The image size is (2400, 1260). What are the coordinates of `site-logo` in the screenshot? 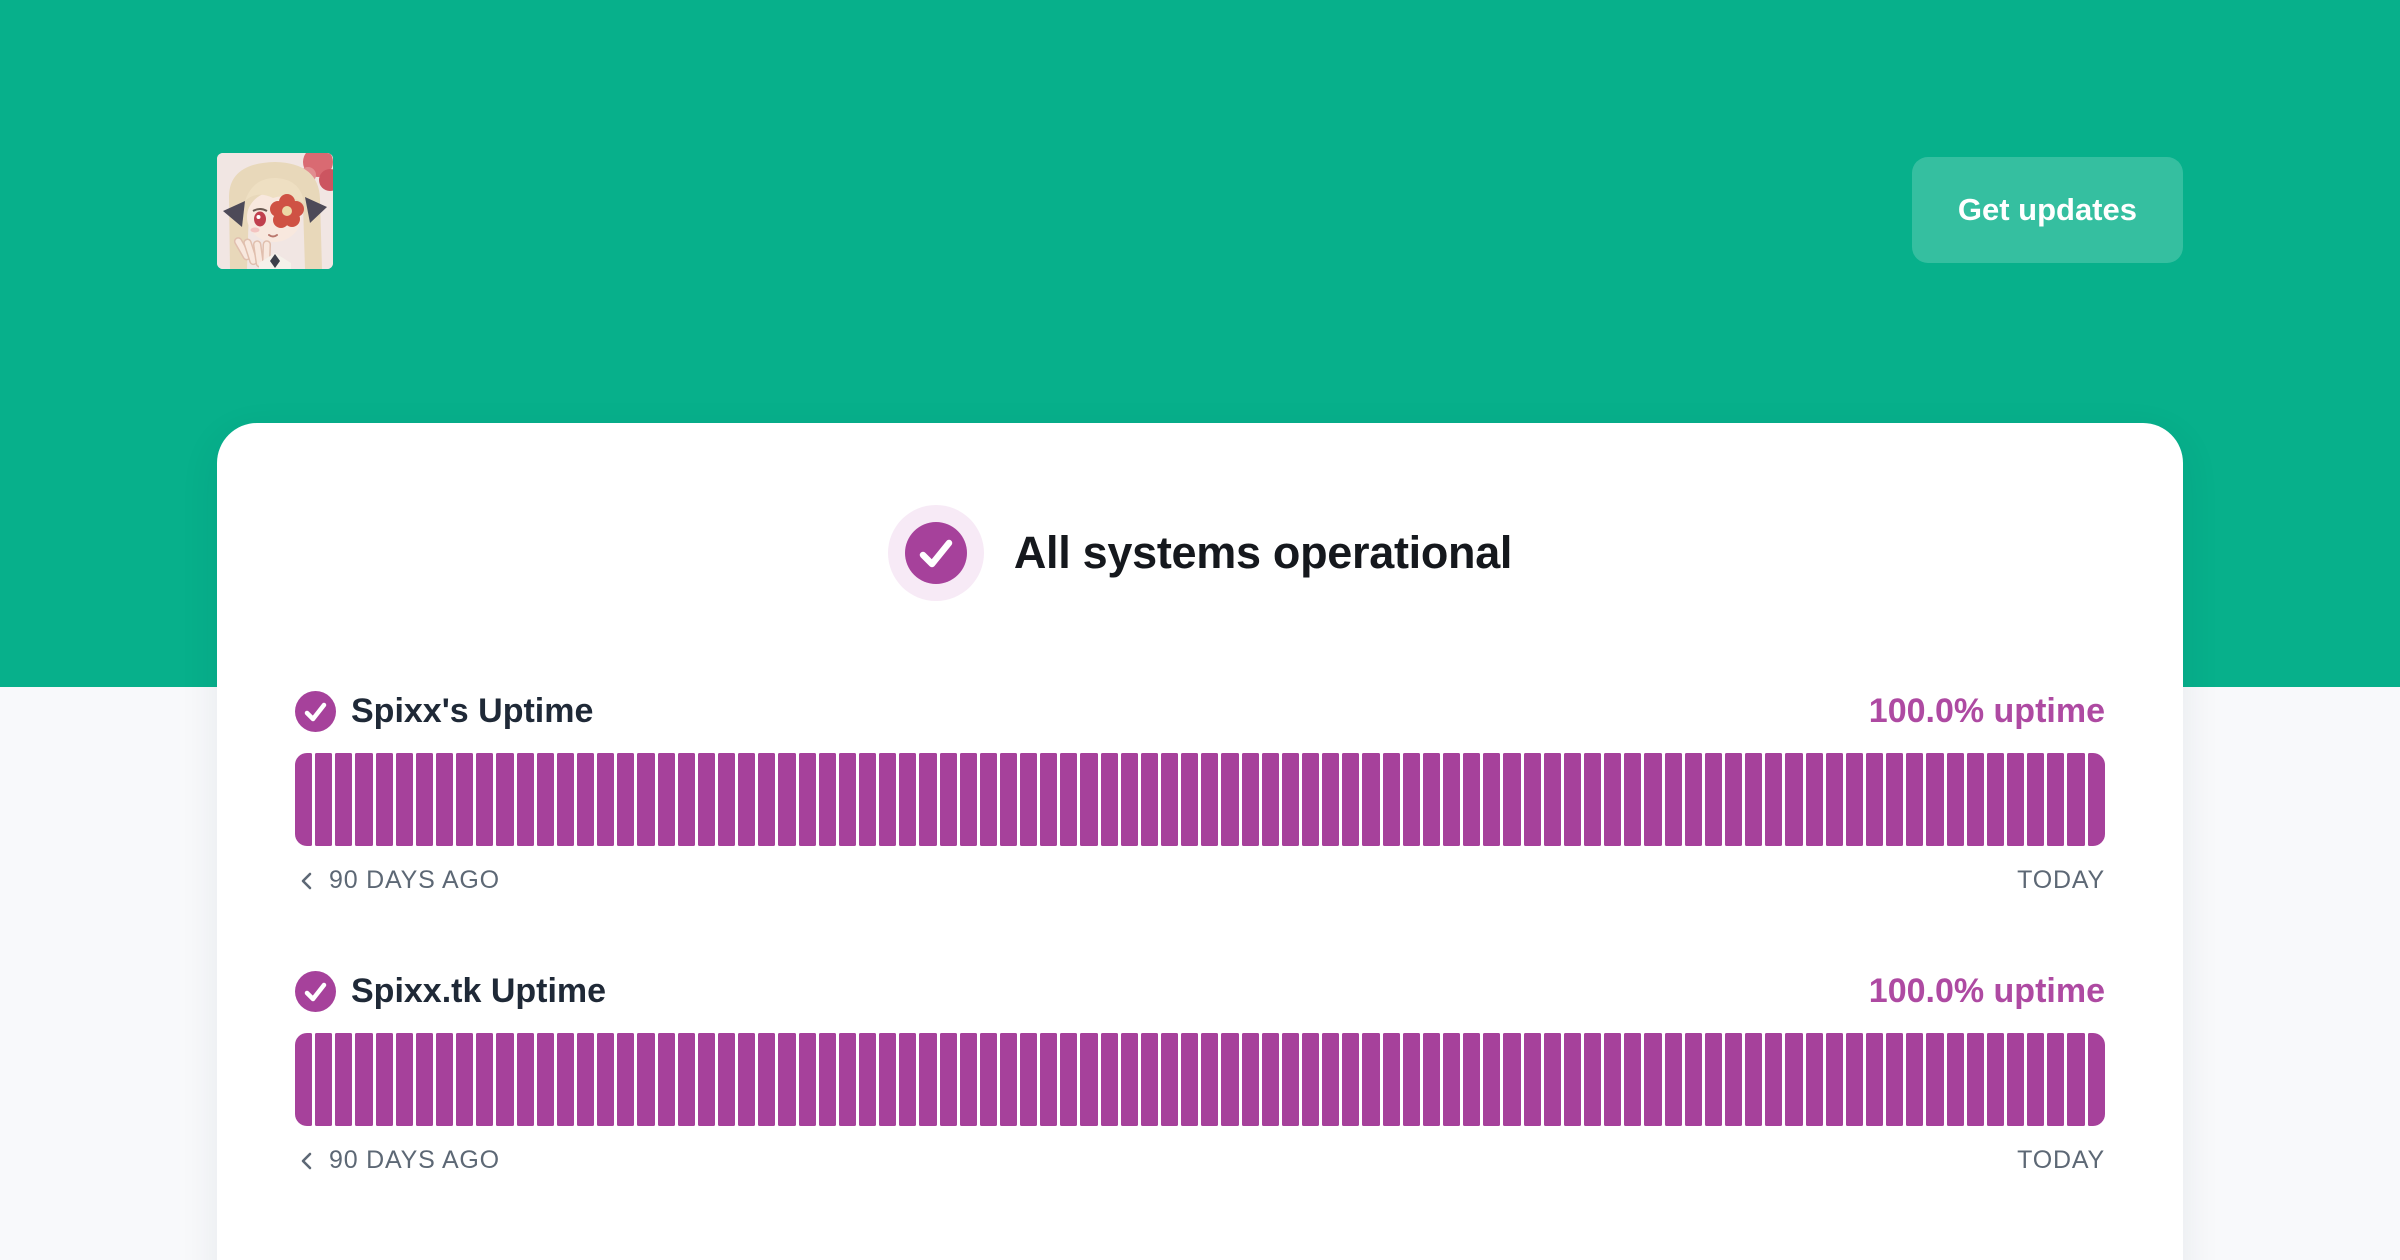 It's located at (275, 211).